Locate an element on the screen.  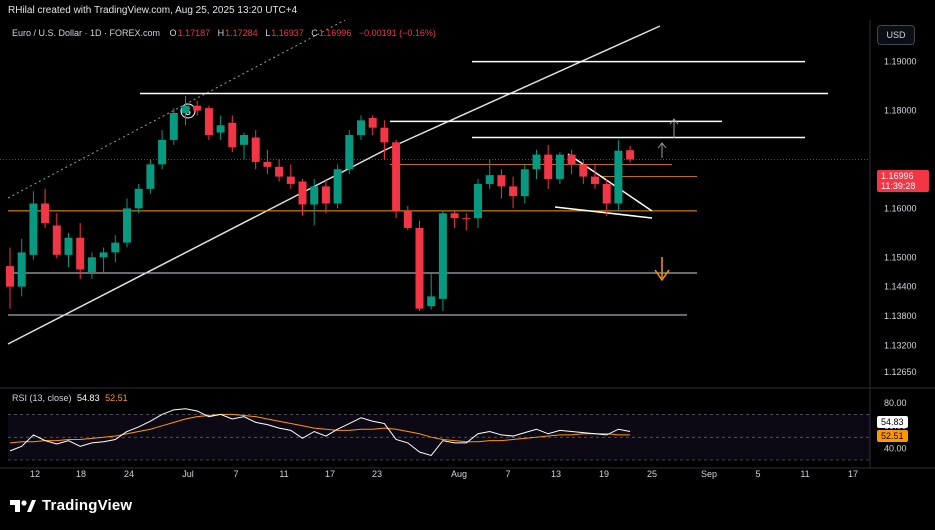
time-axis-label: 17 is located at coordinates (330, 474).